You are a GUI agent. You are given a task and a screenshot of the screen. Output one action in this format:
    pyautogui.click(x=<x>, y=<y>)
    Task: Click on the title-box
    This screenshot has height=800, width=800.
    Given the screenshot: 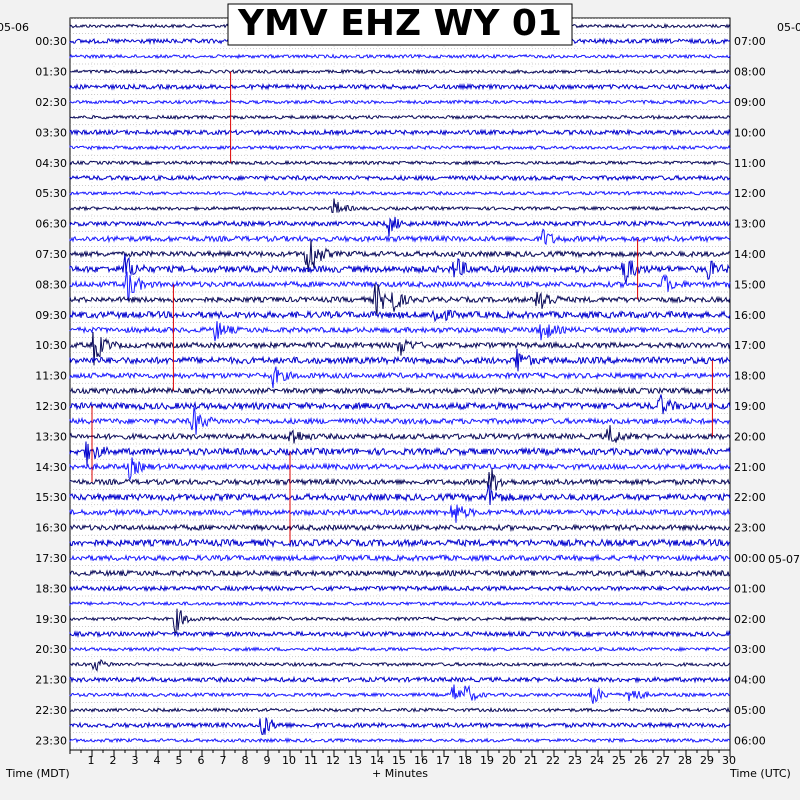 What is the action you would take?
    pyautogui.click(x=400, y=24)
    